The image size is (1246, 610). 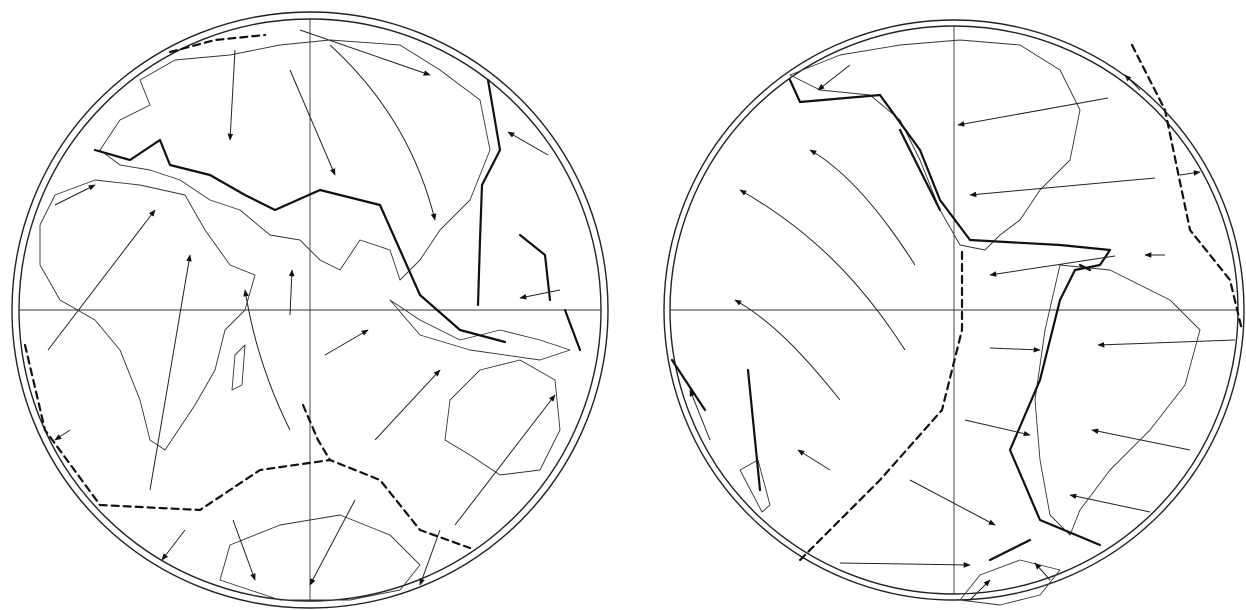 What do you see at coordinates (238, 367) in the screenshot?
I see `madagascar` at bounding box center [238, 367].